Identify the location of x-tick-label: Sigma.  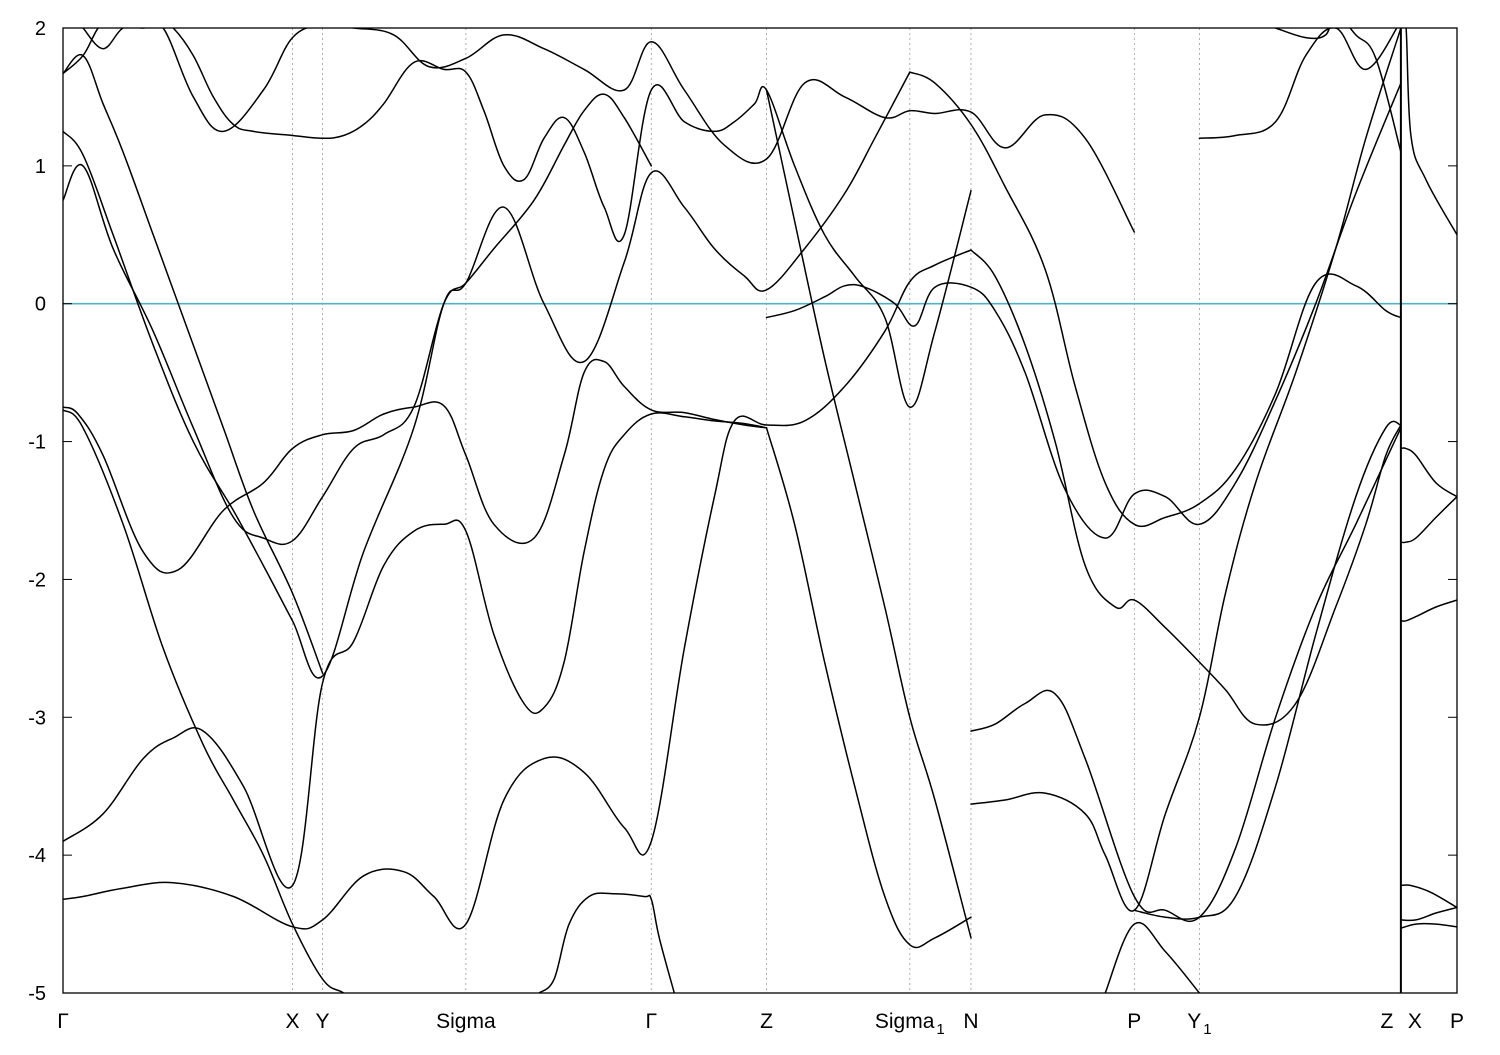
(466, 1021).